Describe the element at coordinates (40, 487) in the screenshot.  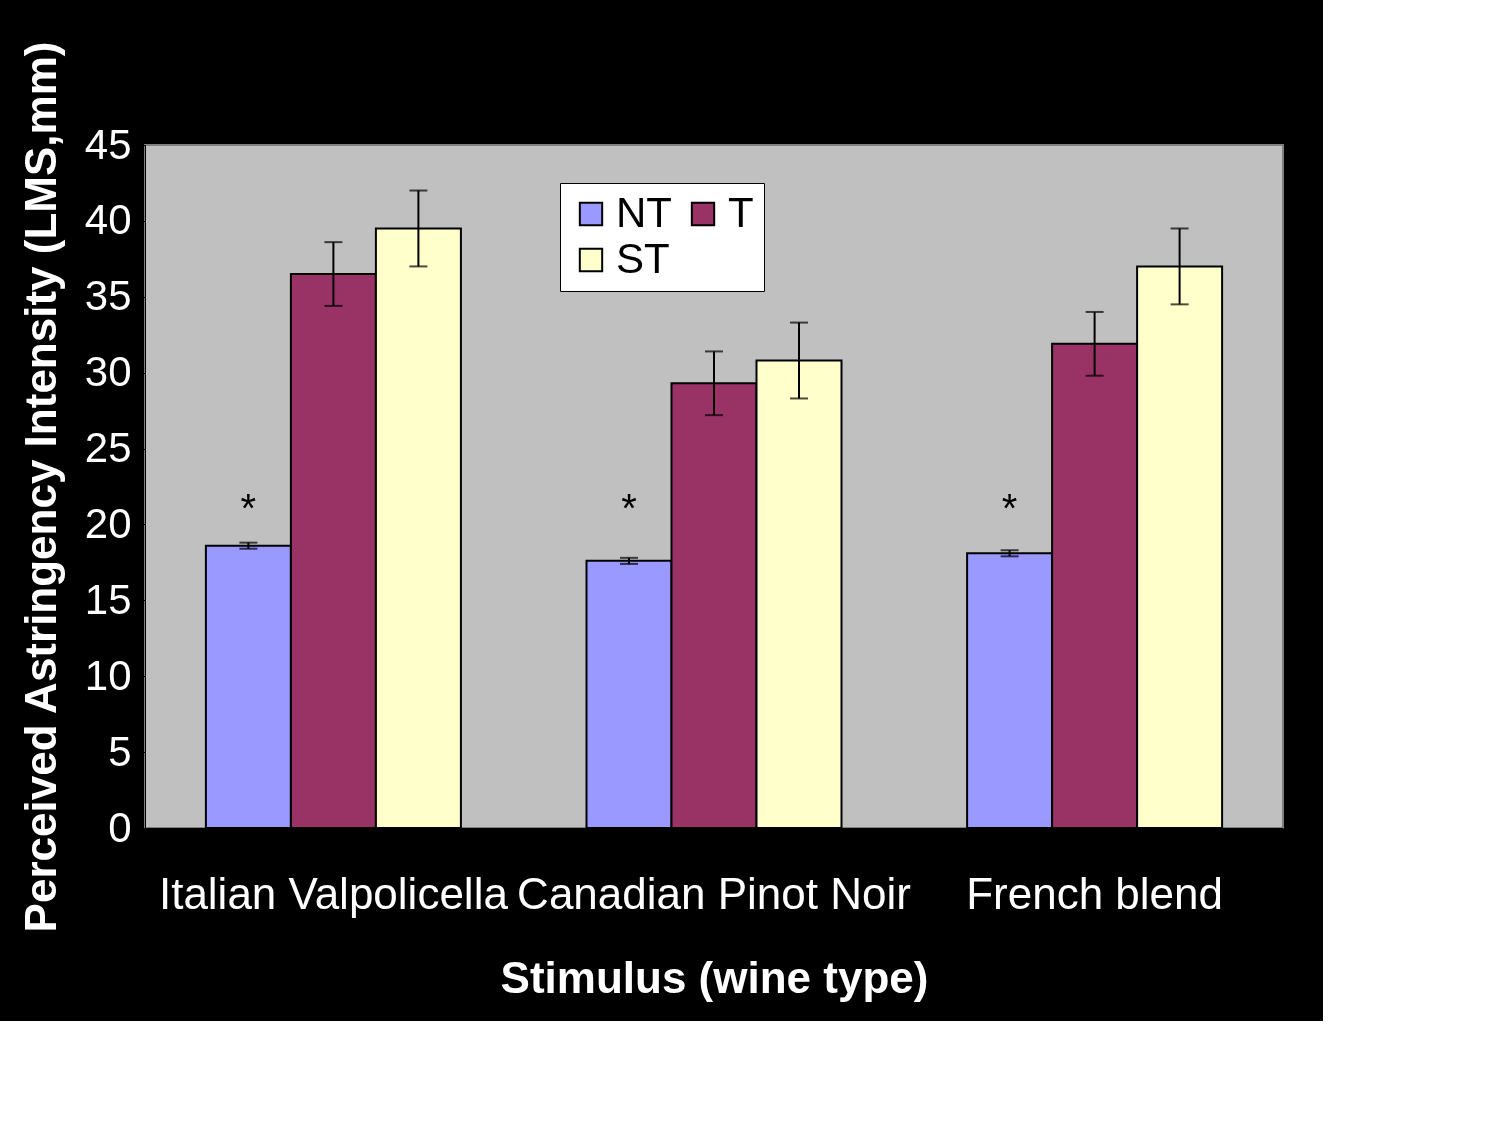
I see `y-axis-title: Perceived Astringency Intensity (LMS,mm)` at that location.